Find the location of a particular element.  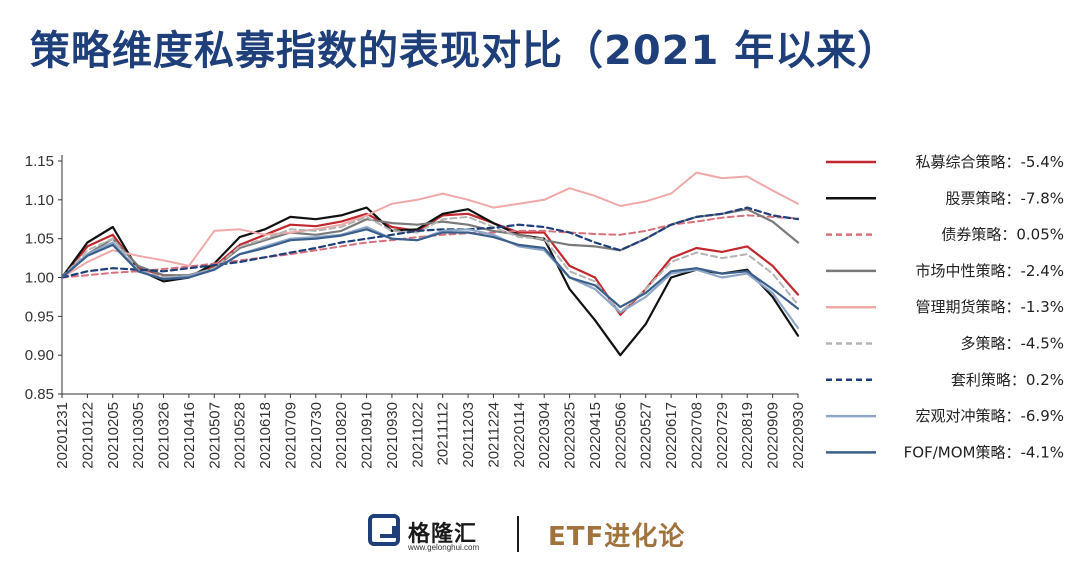

x-tick-label: 20220708 is located at coordinates (696, 435).